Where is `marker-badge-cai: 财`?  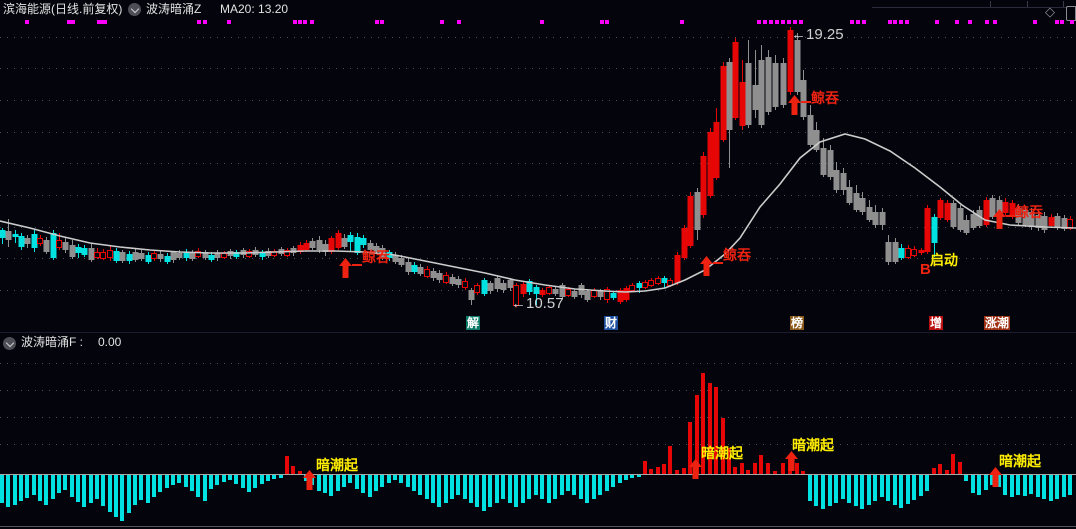 marker-badge-cai: 财 is located at coordinates (611, 323).